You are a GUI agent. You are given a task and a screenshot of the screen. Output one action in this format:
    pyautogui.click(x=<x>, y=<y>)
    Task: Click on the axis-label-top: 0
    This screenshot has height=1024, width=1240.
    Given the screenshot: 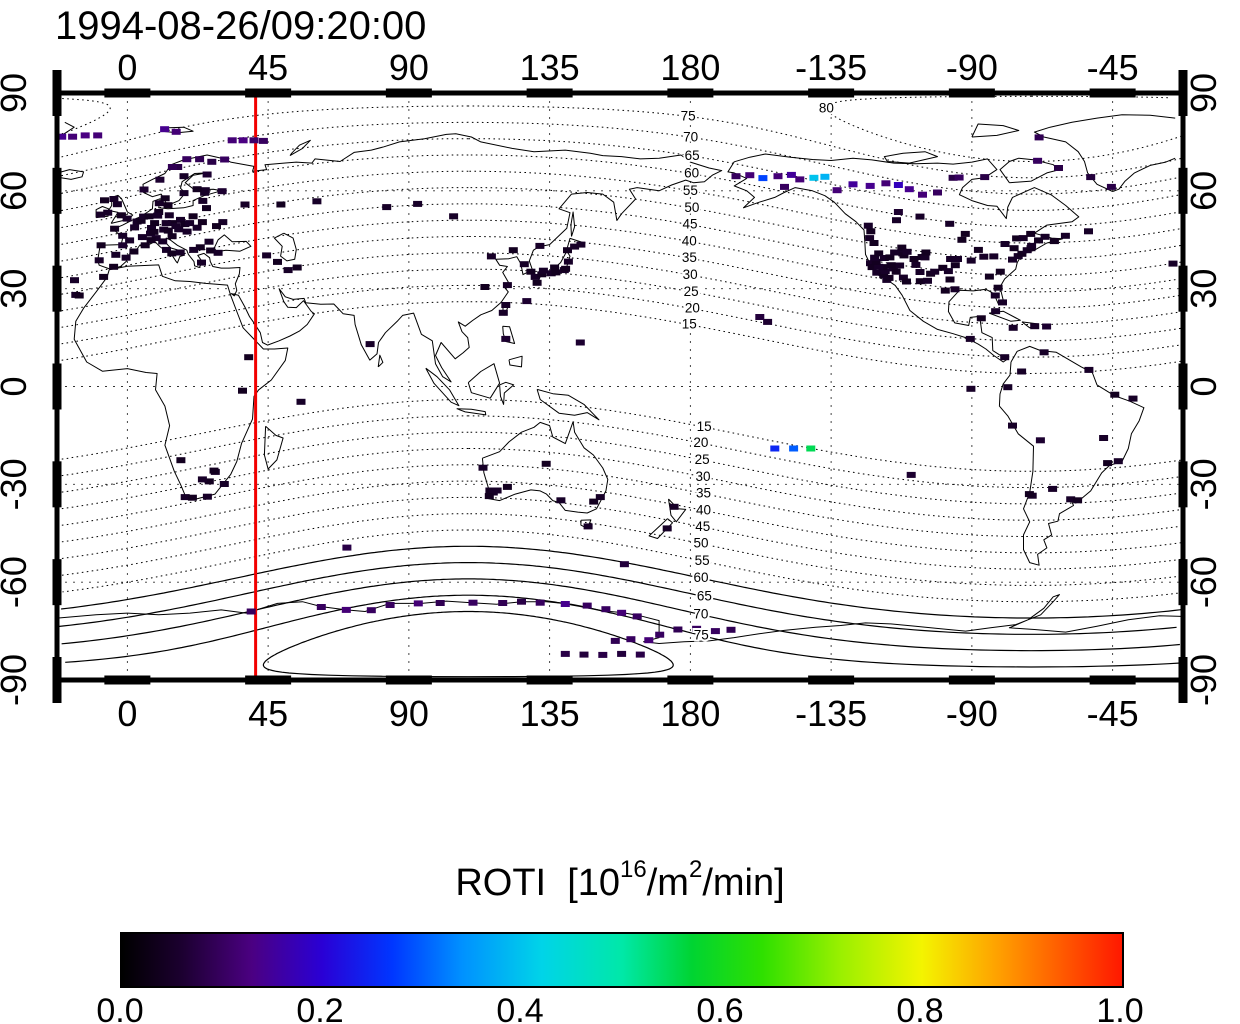 What is the action you would take?
    pyautogui.click(x=127, y=67)
    